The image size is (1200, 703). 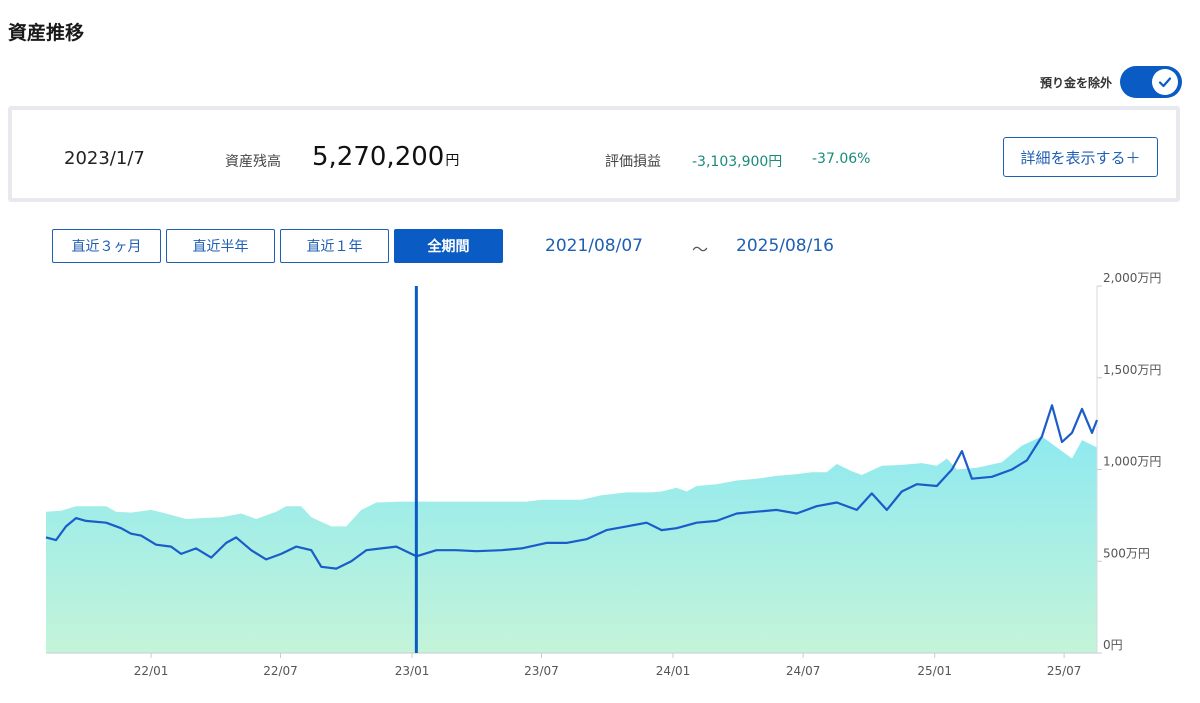 I want to click on profit-loss-amount: -3,103,900円, so click(x=737, y=162).